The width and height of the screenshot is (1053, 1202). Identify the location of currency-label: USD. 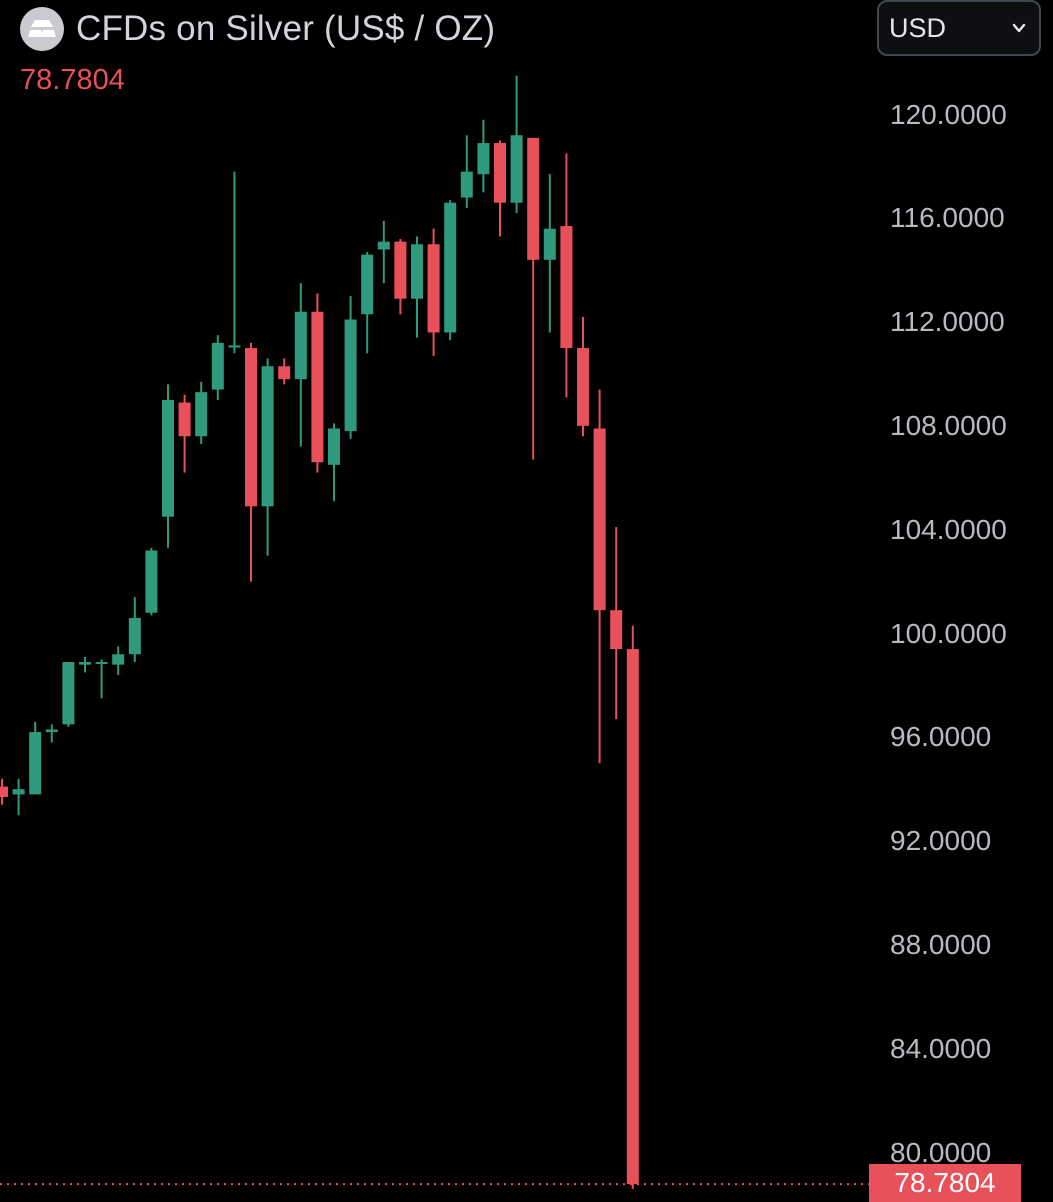
(918, 27).